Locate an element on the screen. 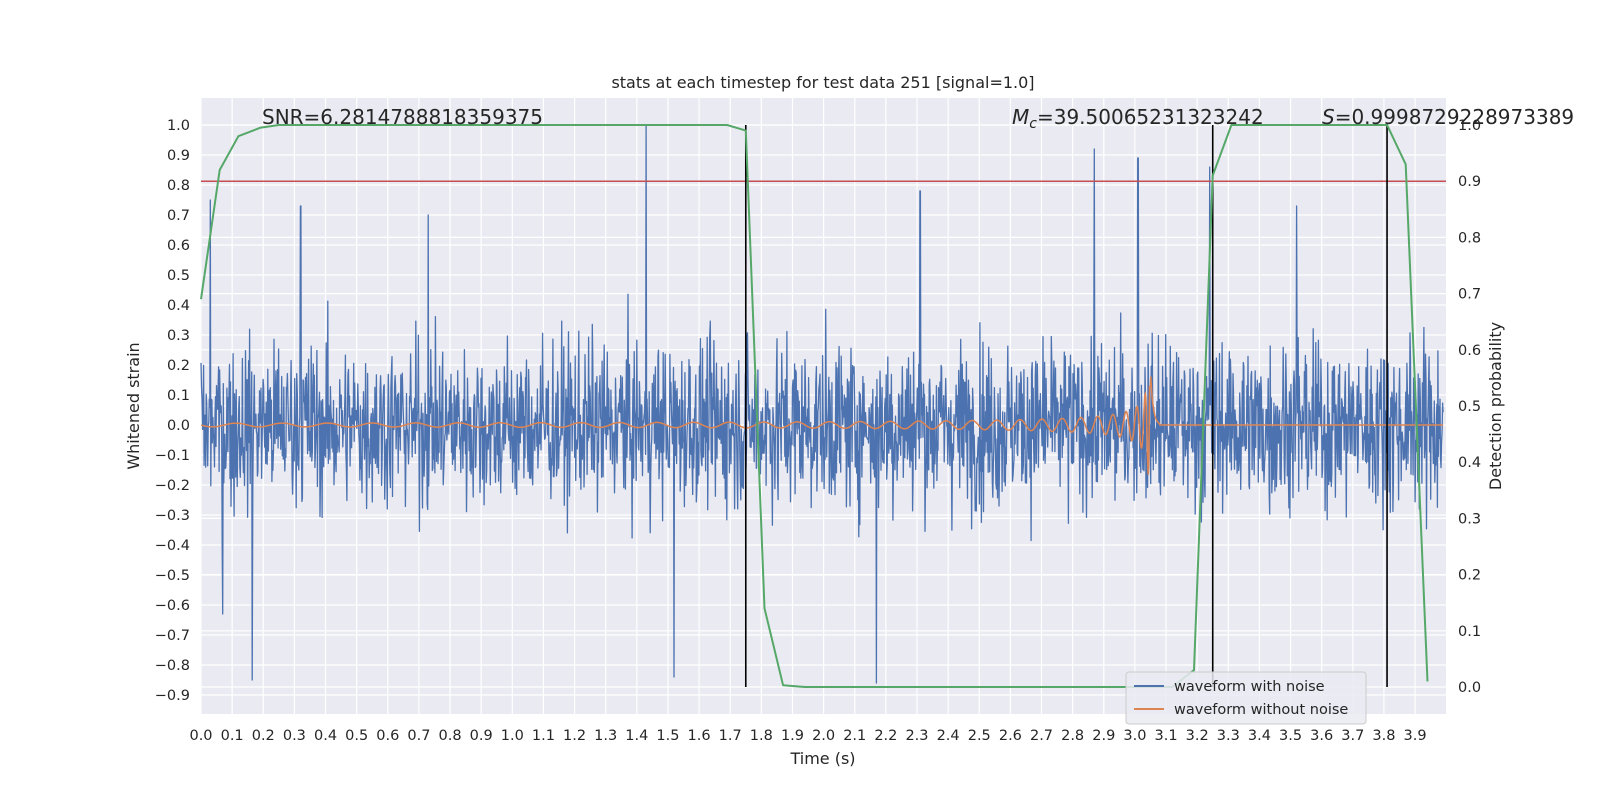 This screenshot has height=800, width=1600. y2-tick-label: 0.2 is located at coordinates (1469, 576).